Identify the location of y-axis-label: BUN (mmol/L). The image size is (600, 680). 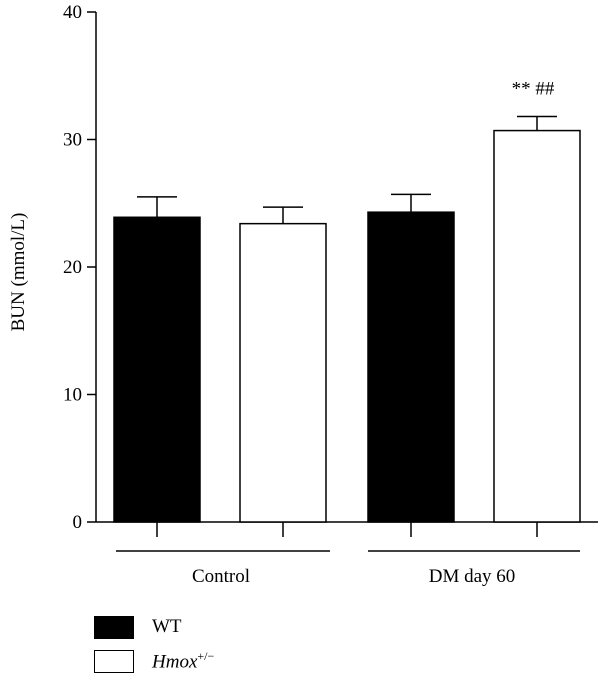
(18, 272).